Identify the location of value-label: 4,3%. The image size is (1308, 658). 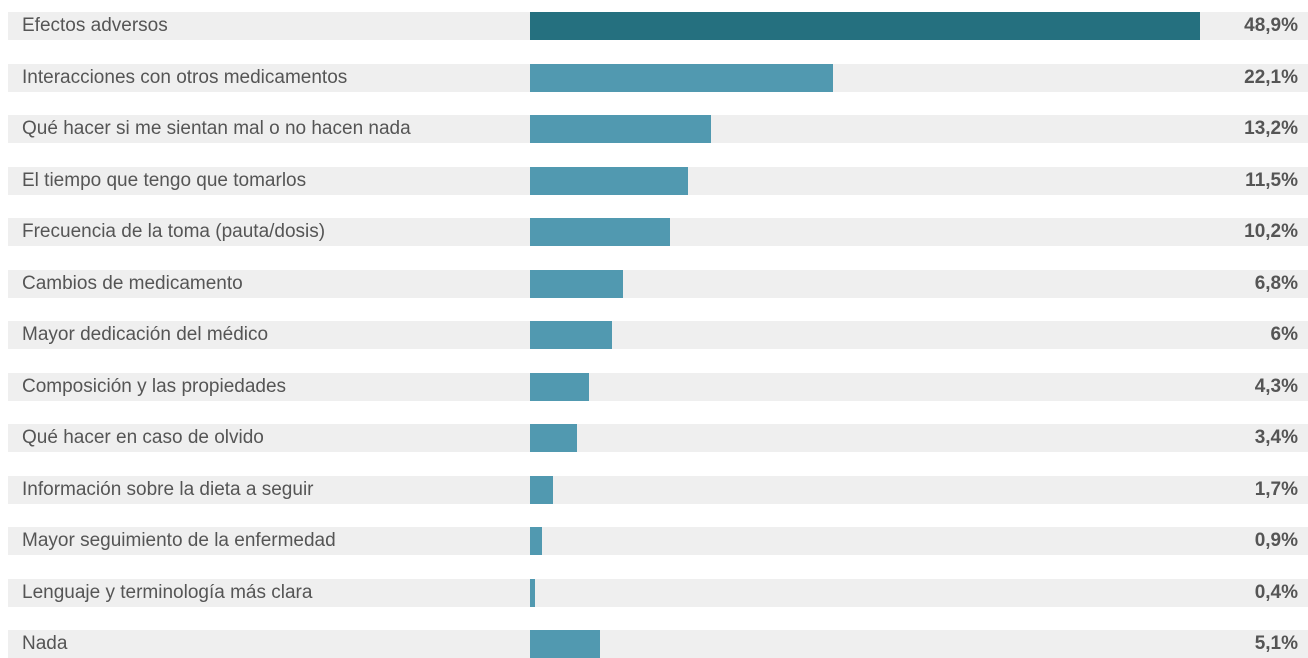
(1276, 386).